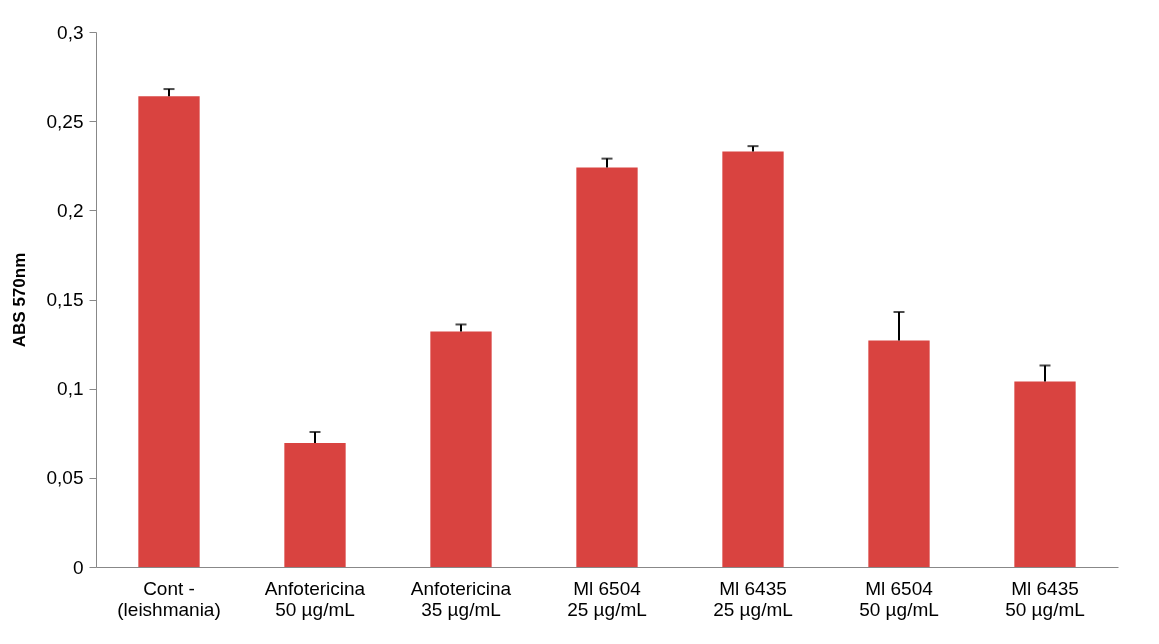 This screenshot has height=644, width=1159. I want to click on x-tick-label: Ml 6435 25 µg/mL, so click(753, 598).